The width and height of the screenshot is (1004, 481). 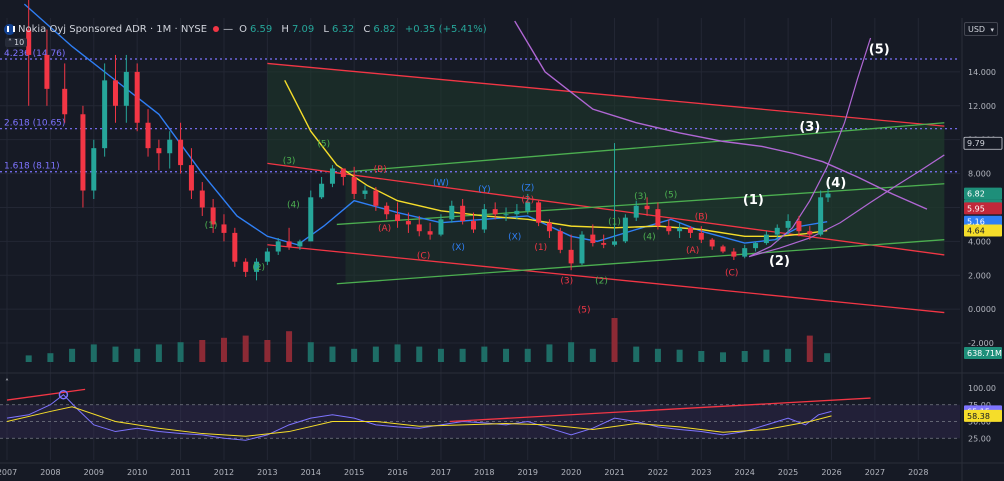 What do you see at coordinates (979, 422) in the screenshot?
I see `rsi-axis-label: 50.00` at bounding box center [979, 422].